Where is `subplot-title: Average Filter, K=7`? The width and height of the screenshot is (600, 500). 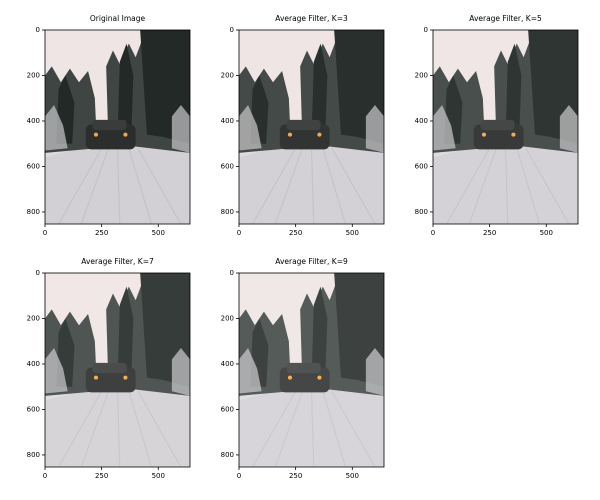
subplot-title: Average Filter, K=7 is located at coordinates (117, 261).